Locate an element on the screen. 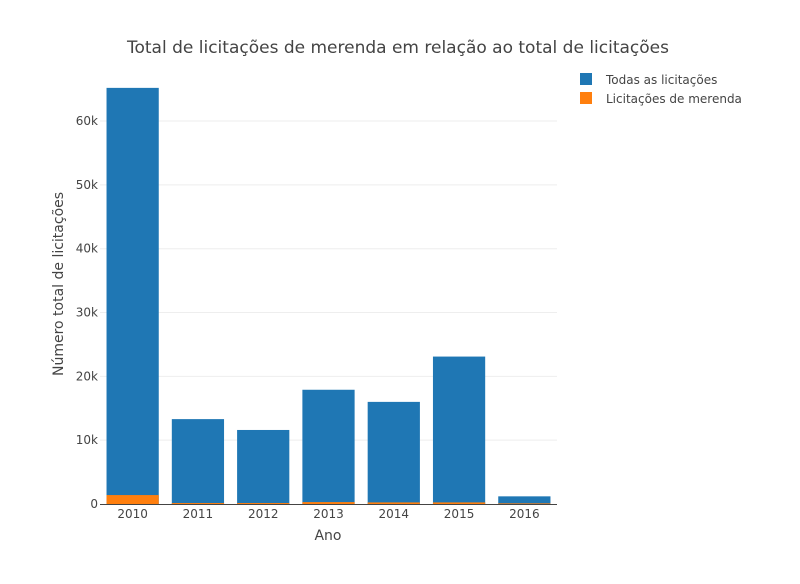 The width and height of the screenshot is (800, 584). x-tick-label: 2011 is located at coordinates (198, 514).